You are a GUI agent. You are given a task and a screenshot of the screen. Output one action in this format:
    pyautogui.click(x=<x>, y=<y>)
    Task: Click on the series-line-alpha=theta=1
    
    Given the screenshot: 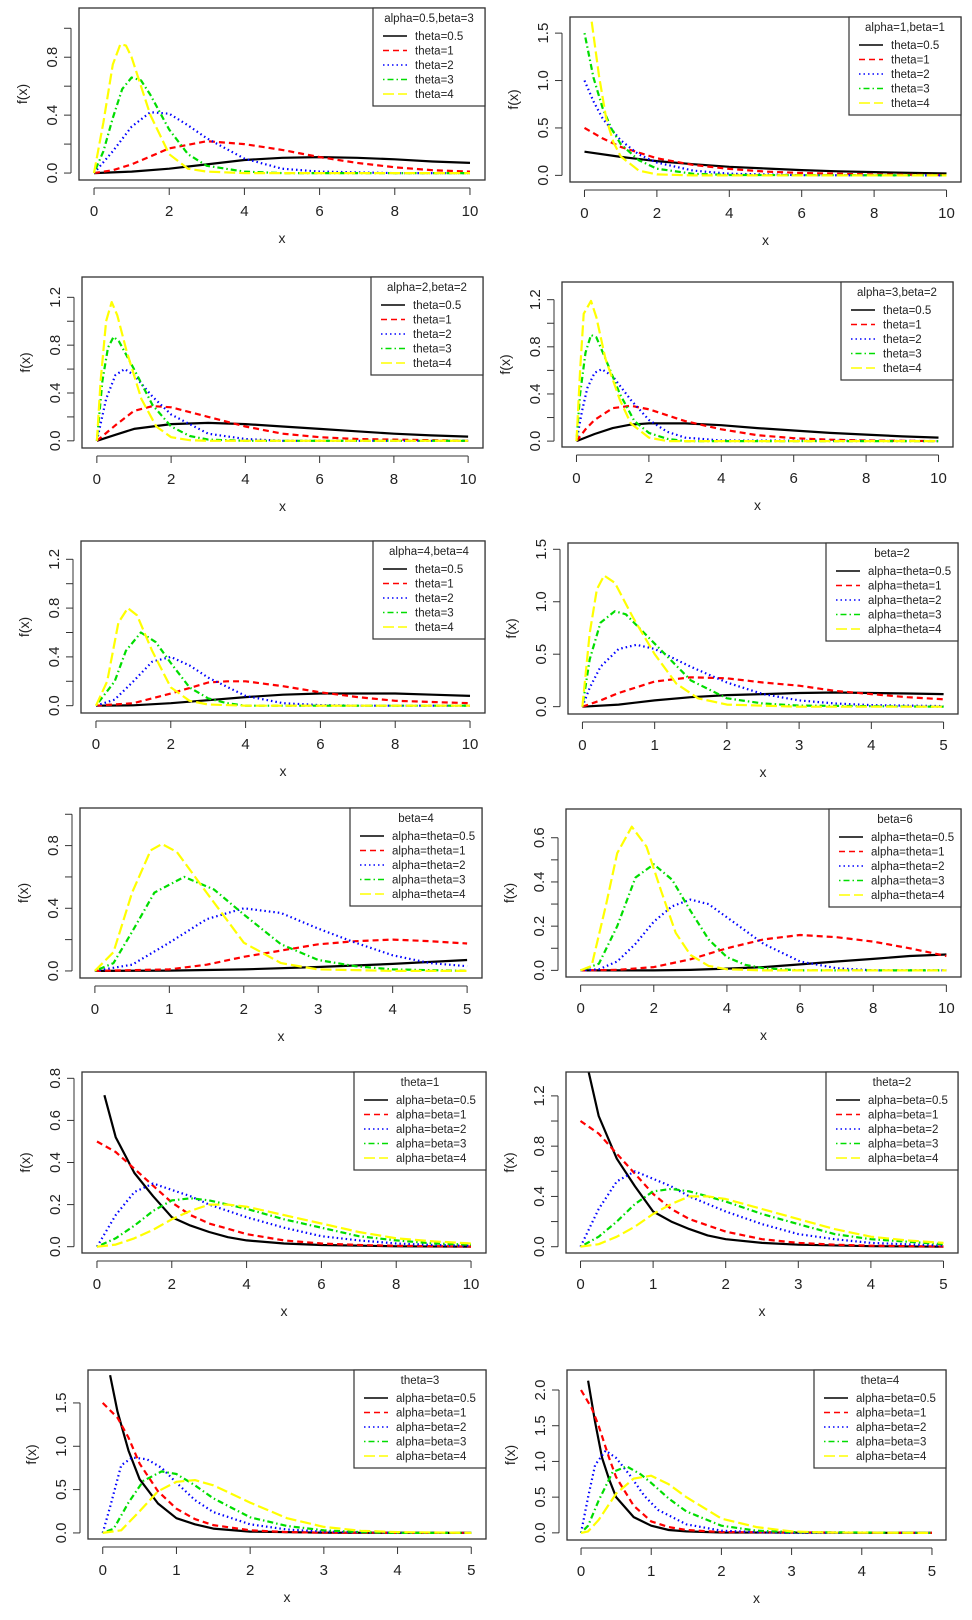 What is the action you would take?
    pyautogui.click(x=763, y=692)
    